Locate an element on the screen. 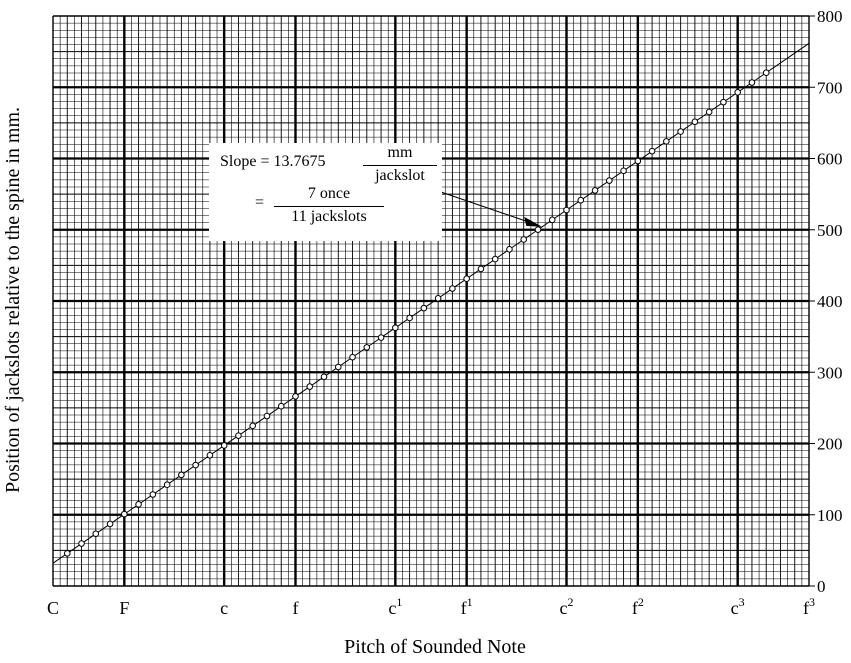 The height and width of the screenshot is (663, 851). annotation-arrow is located at coordinates (484, 207).